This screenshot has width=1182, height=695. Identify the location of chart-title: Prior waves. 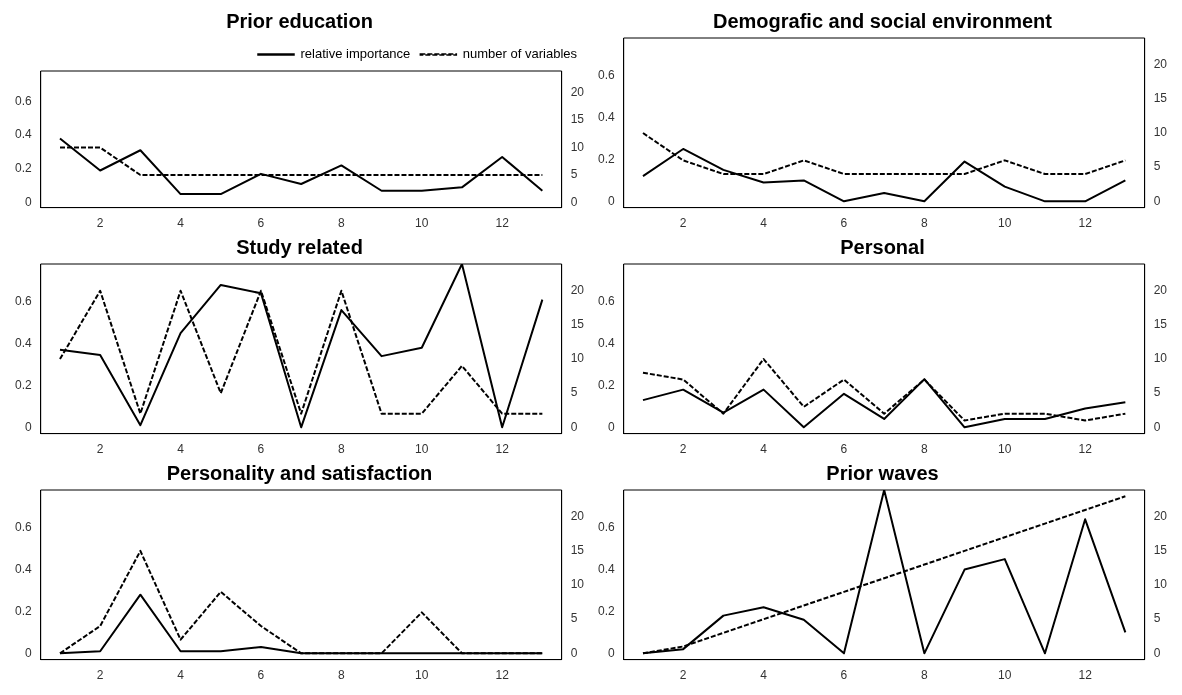
(882, 472).